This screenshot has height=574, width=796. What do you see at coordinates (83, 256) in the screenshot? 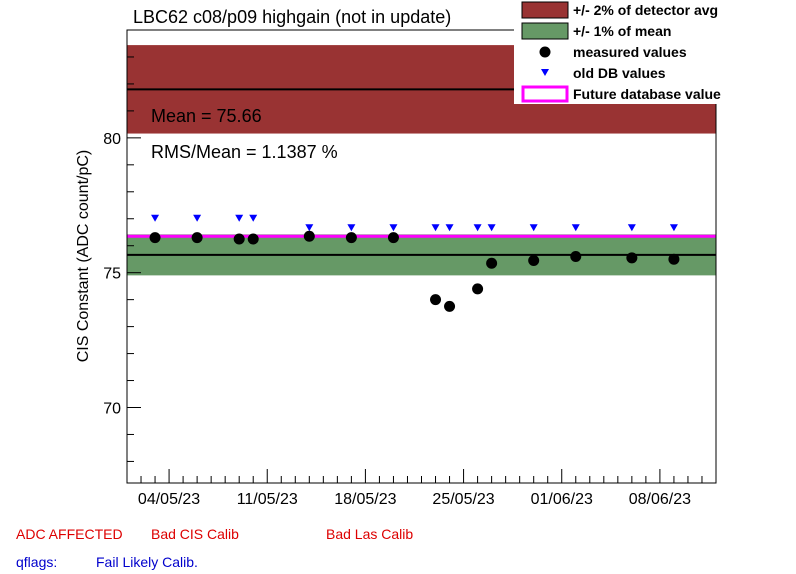
I see `y-axis-label: CIS Constant (ADC count/pC)` at bounding box center [83, 256].